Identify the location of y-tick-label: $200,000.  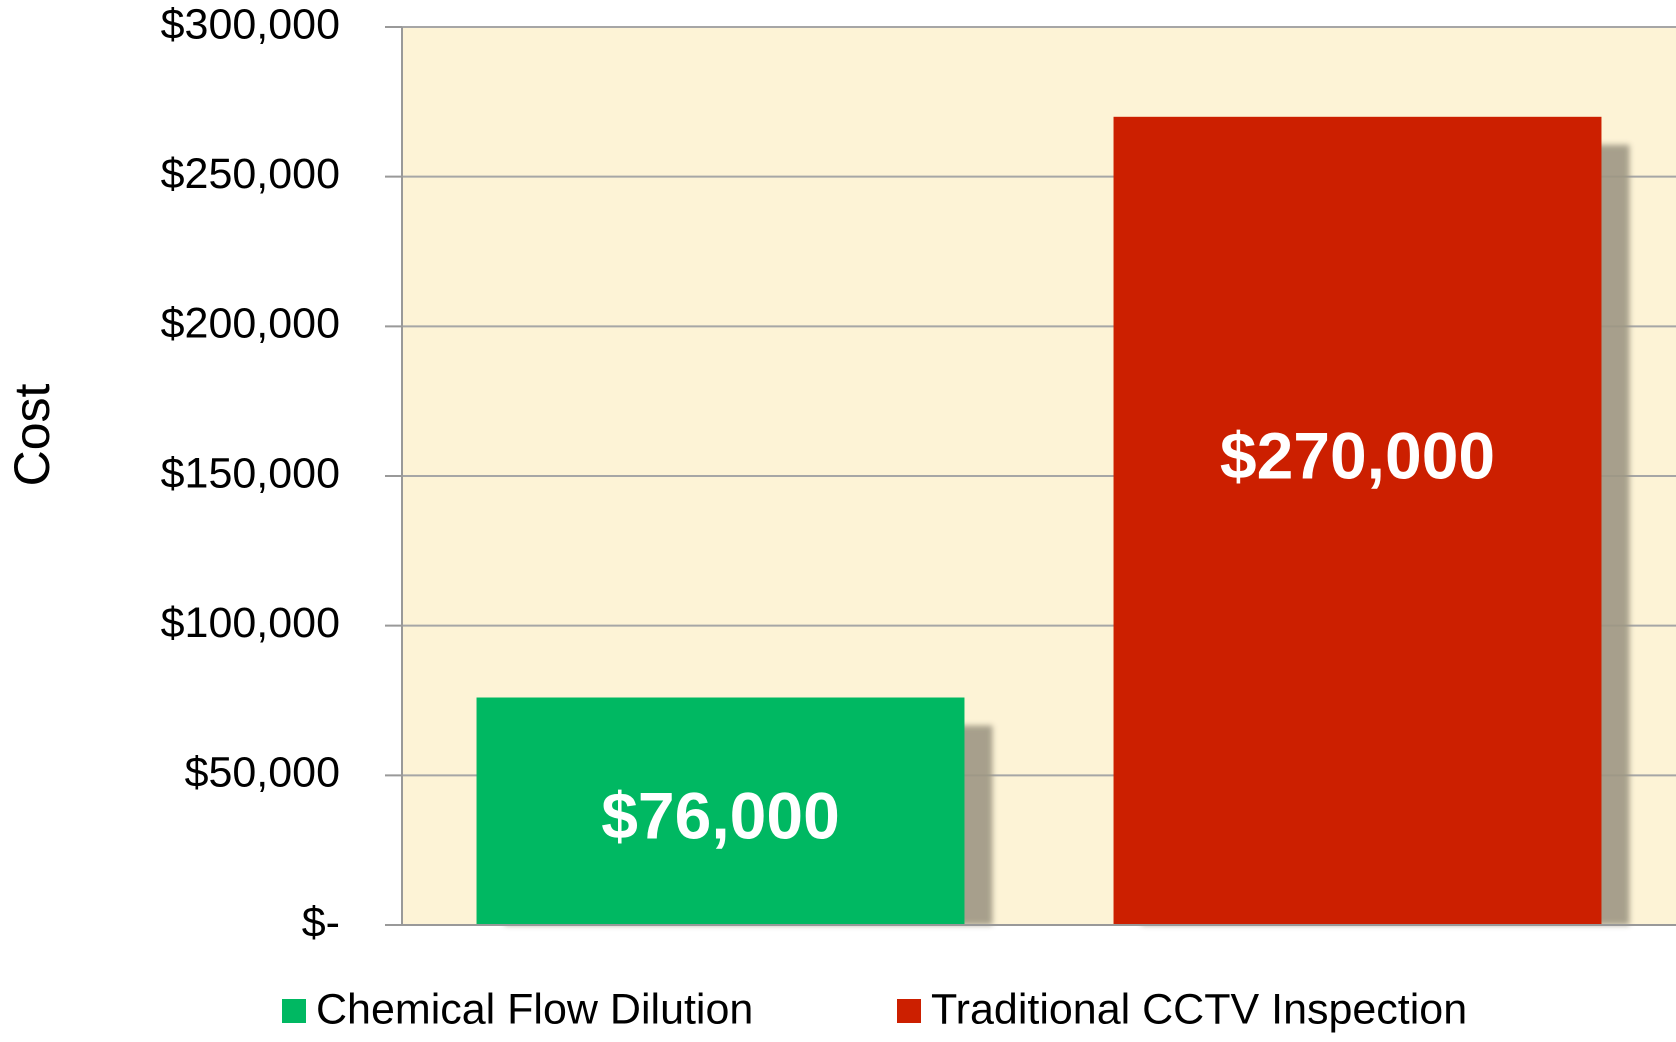
(250, 324).